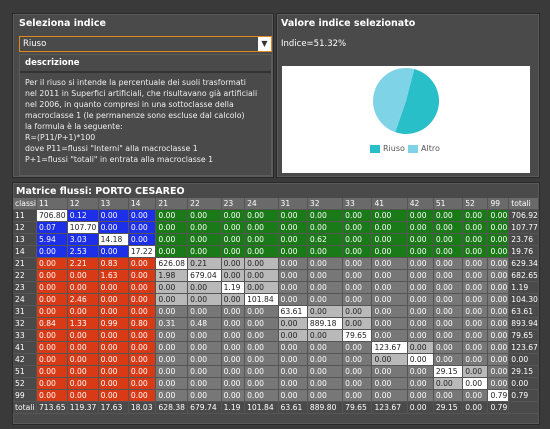 The height and width of the screenshot is (429, 550). I want to click on matrix-cell: 107.70, so click(83, 227).